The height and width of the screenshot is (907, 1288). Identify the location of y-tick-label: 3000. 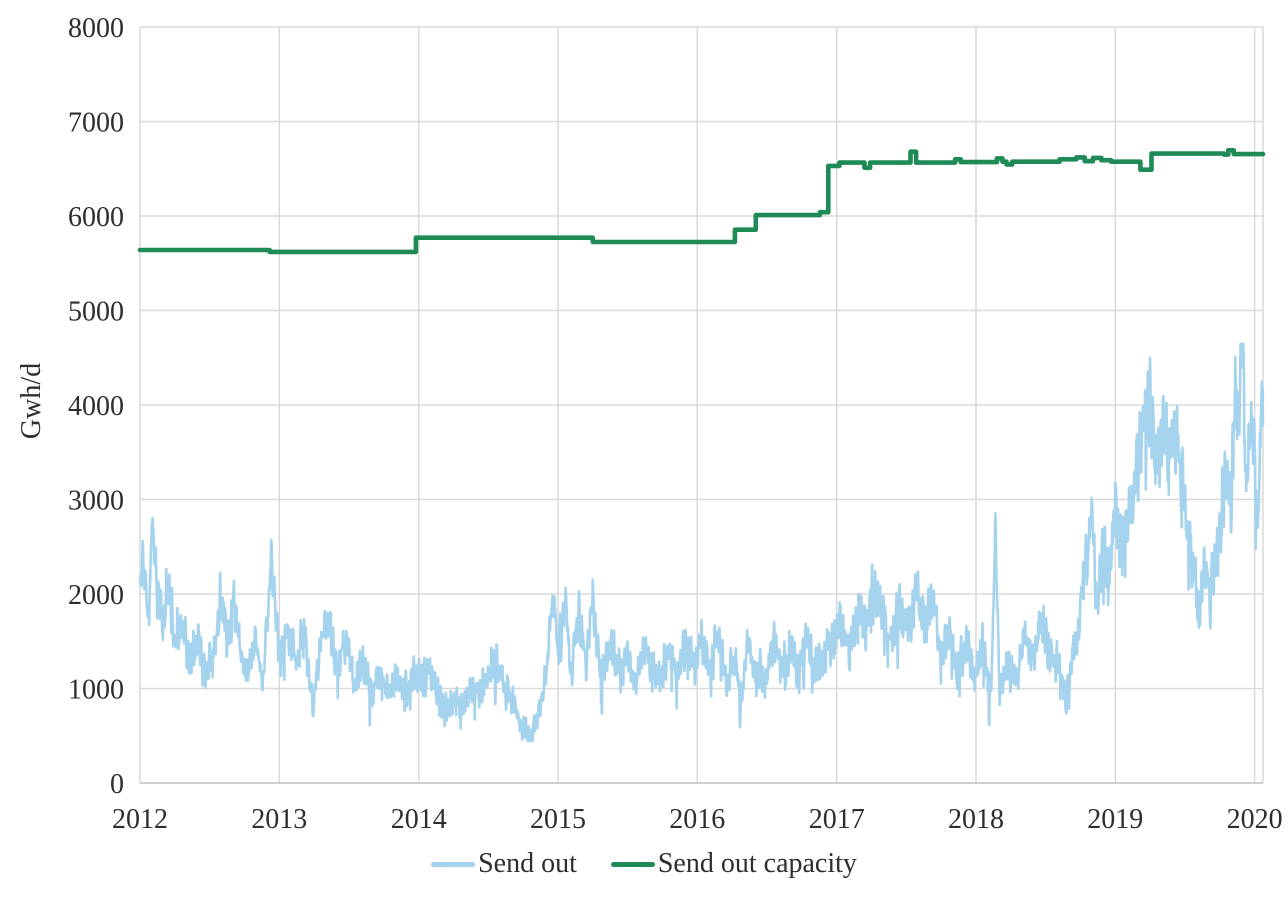
(96, 501).